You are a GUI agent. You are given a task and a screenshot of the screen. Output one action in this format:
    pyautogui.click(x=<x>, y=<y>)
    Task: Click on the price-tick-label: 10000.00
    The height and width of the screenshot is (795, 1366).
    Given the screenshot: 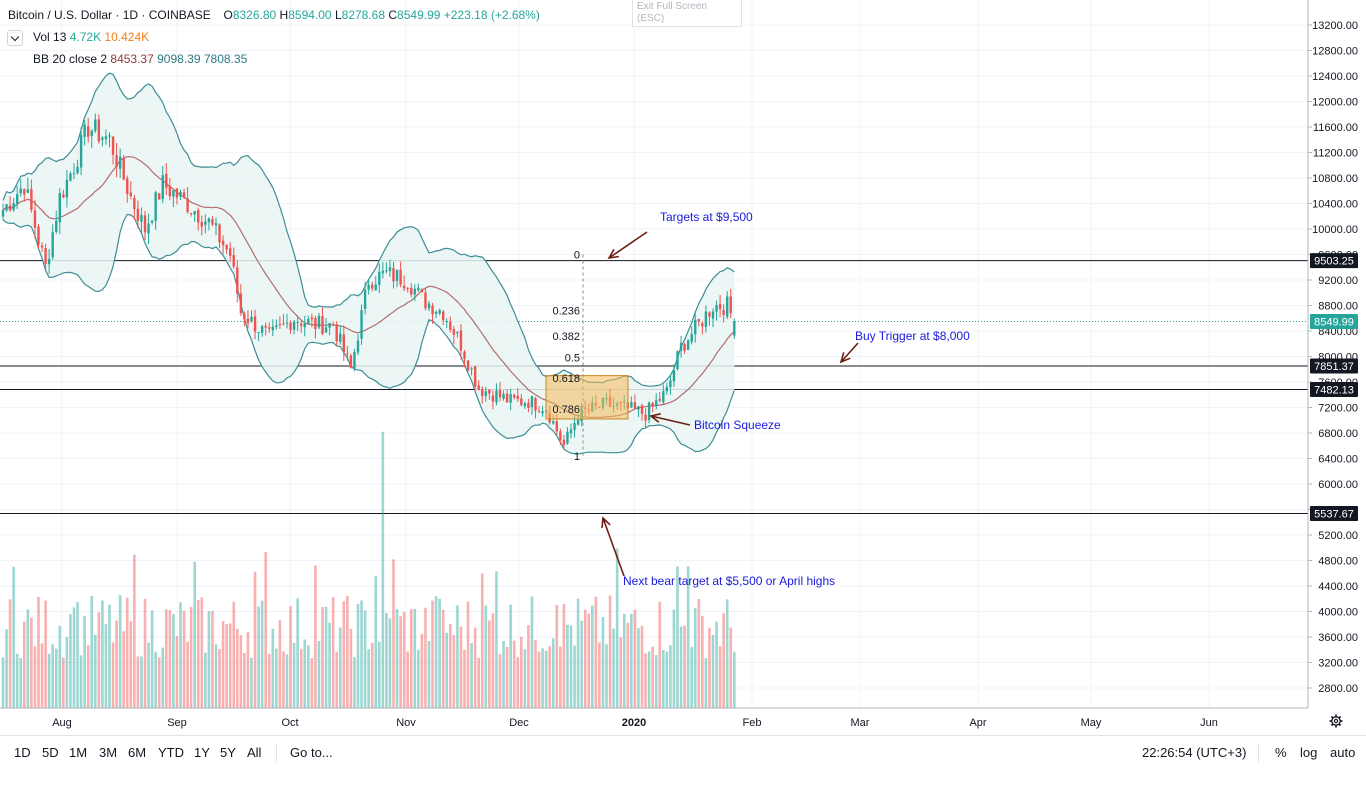 What is the action you would take?
    pyautogui.click(x=1335, y=230)
    